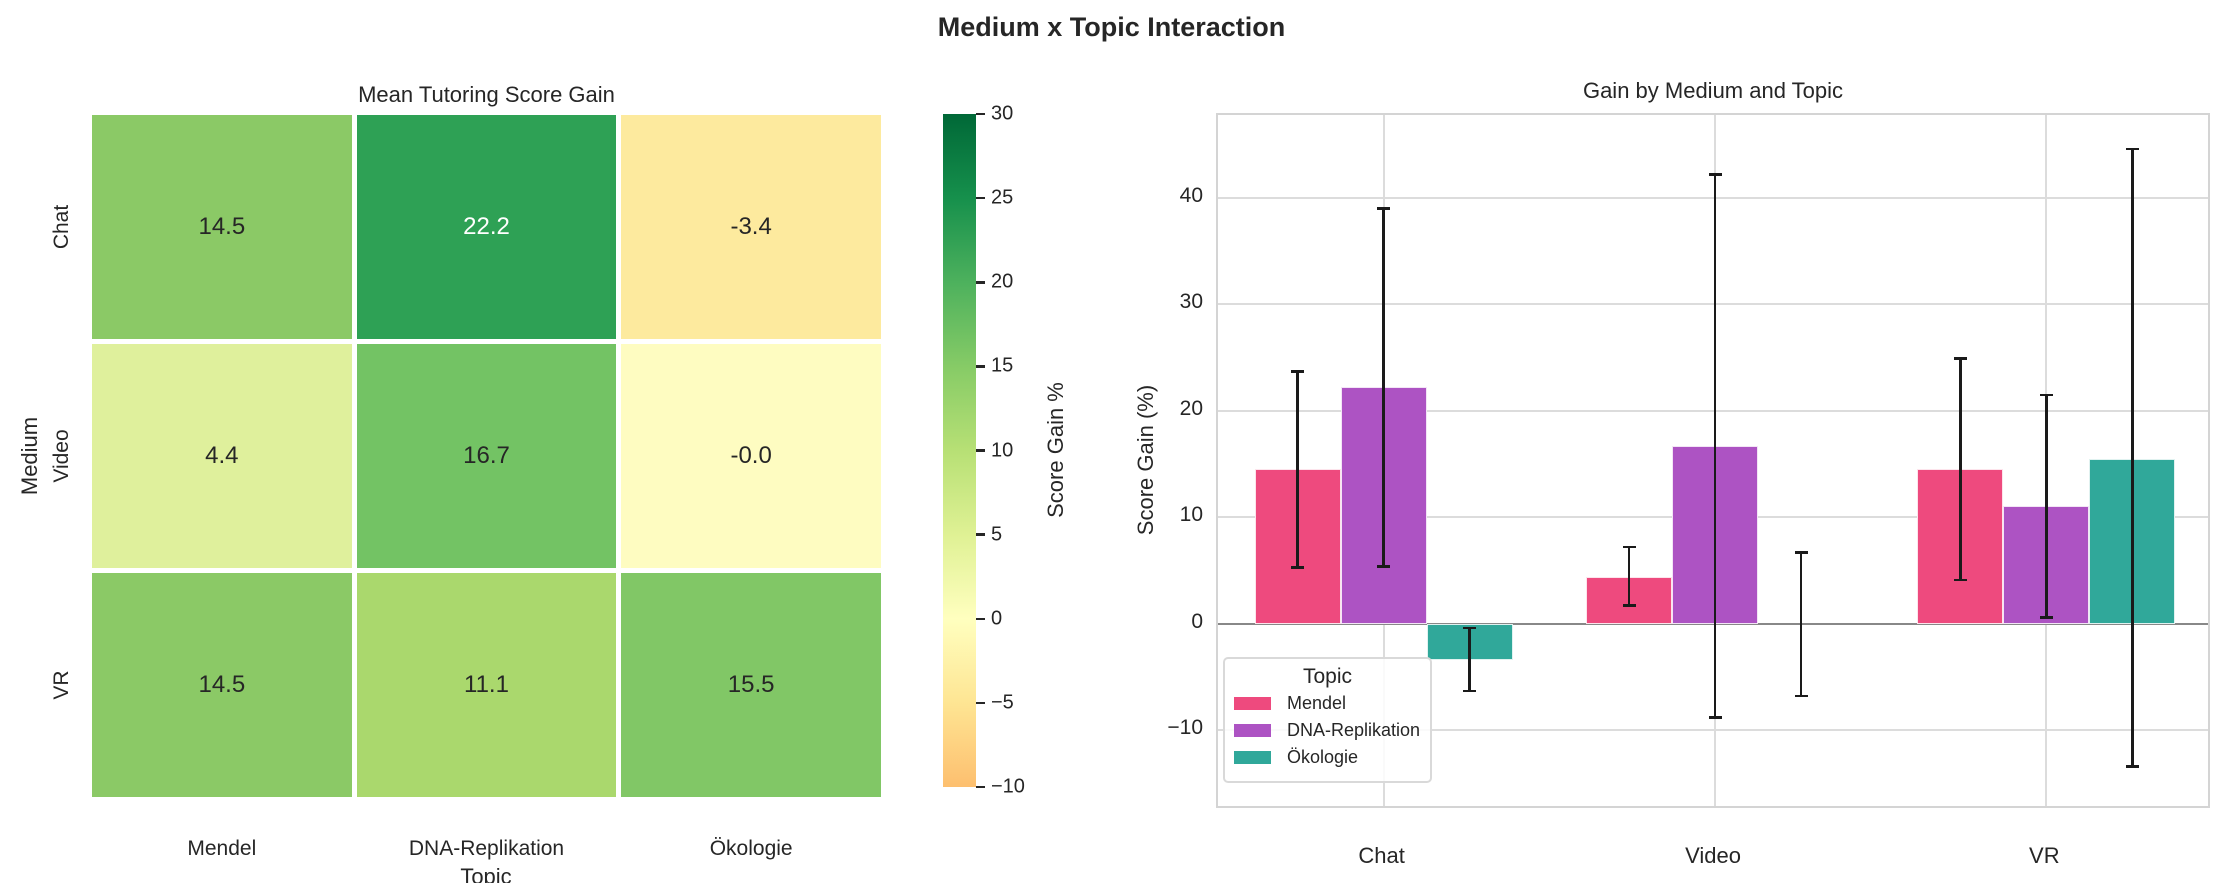  What do you see at coordinates (751, 227) in the screenshot?
I see `heatmap-cell-chat-ökologie: -3.4` at bounding box center [751, 227].